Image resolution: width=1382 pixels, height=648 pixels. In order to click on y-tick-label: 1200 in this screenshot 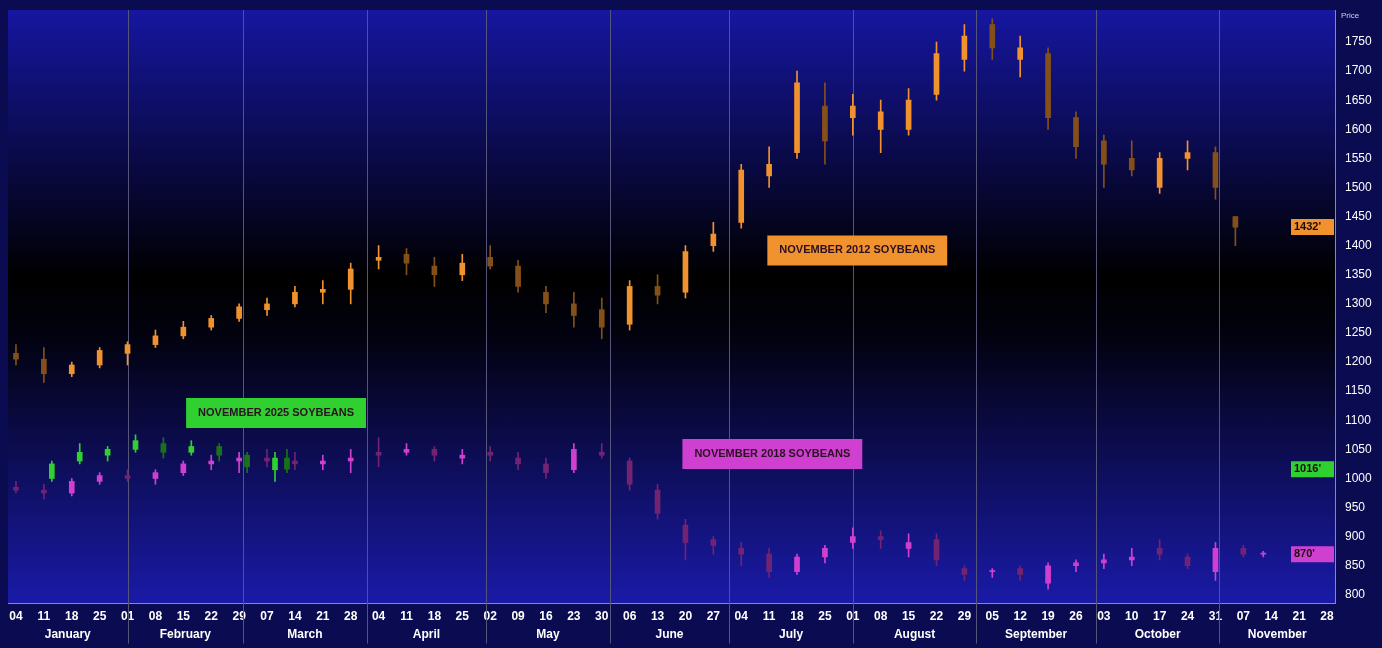, I will do `click(1359, 361)`.